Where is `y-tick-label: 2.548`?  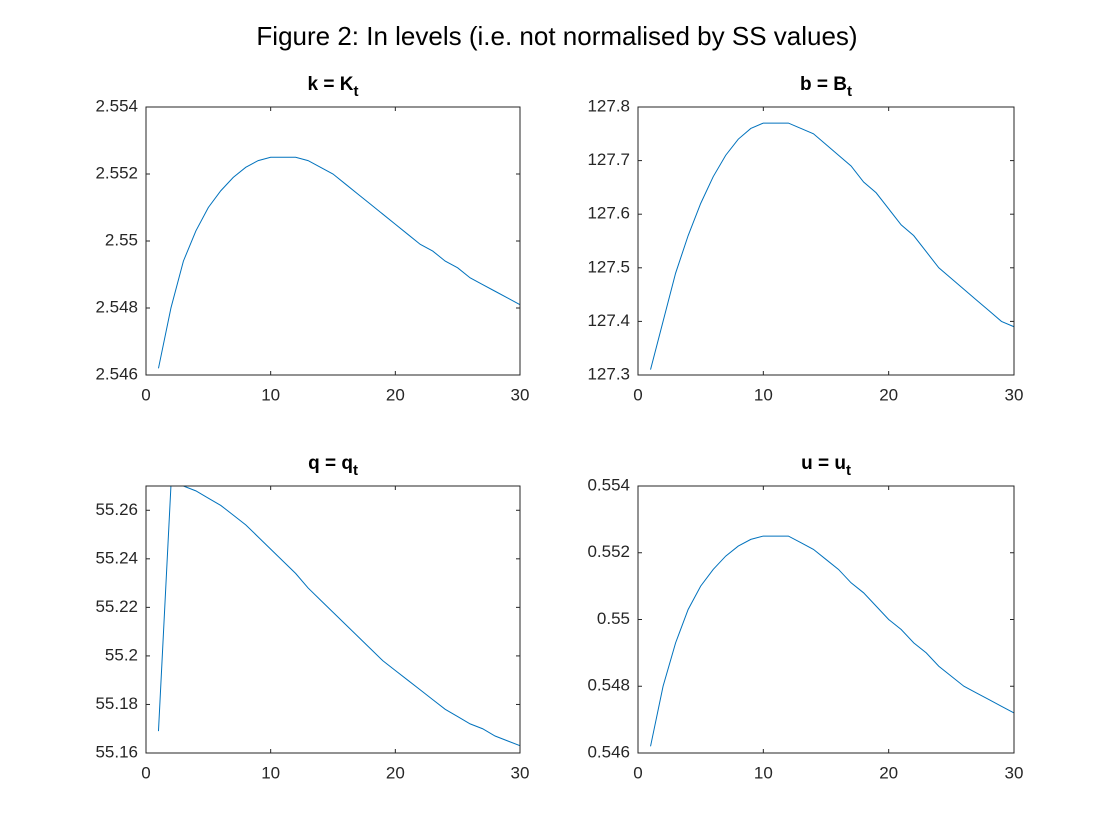 y-tick-label: 2.548 is located at coordinates (116, 306).